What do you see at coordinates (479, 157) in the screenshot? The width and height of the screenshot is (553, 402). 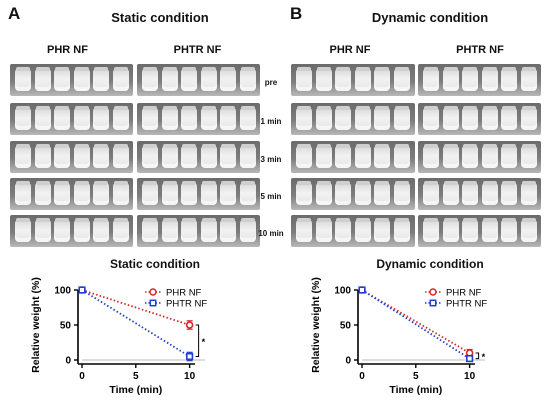 I see `vial-photo-b-phtr-row3` at bounding box center [479, 157].